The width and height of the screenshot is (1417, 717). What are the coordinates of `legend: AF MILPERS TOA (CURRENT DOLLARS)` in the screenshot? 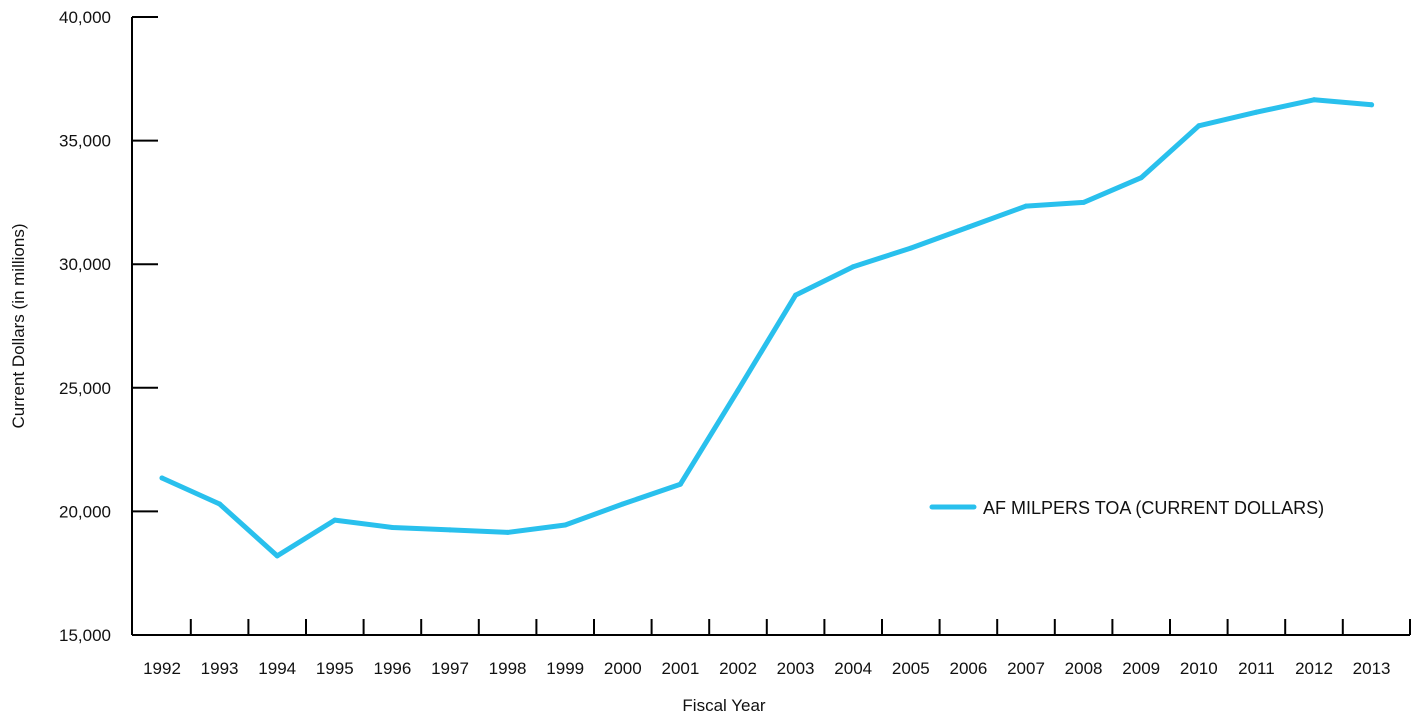 It's located at (1126, 508).